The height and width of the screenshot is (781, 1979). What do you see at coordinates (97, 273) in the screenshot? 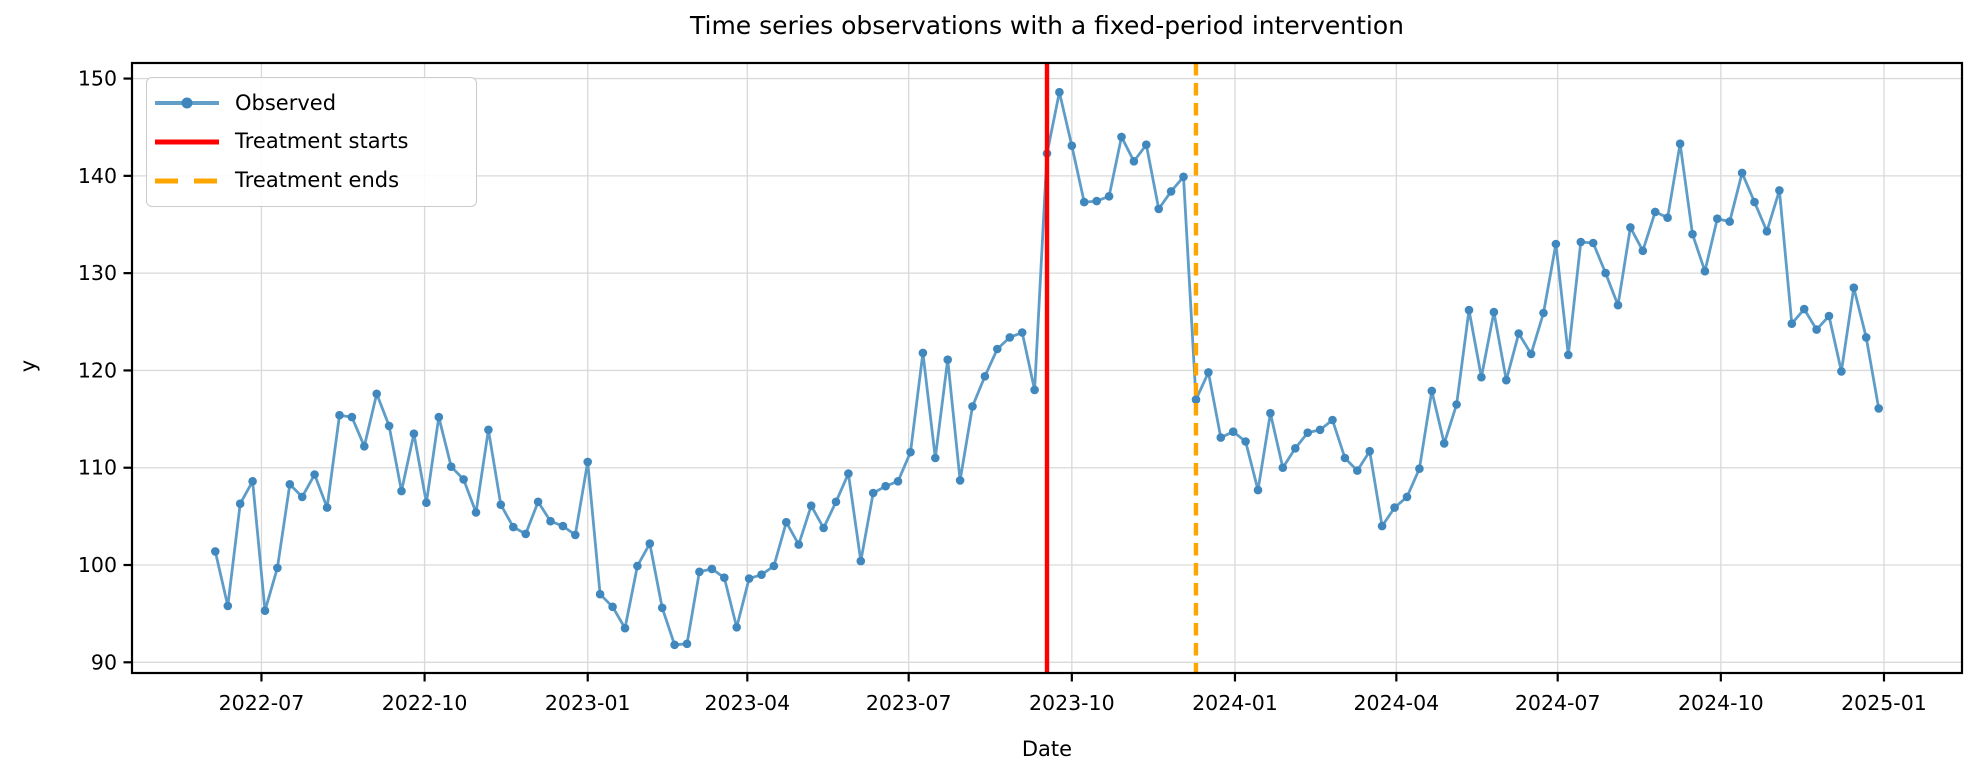
I see `svg-text: 130` at bounding box center [97, 273].